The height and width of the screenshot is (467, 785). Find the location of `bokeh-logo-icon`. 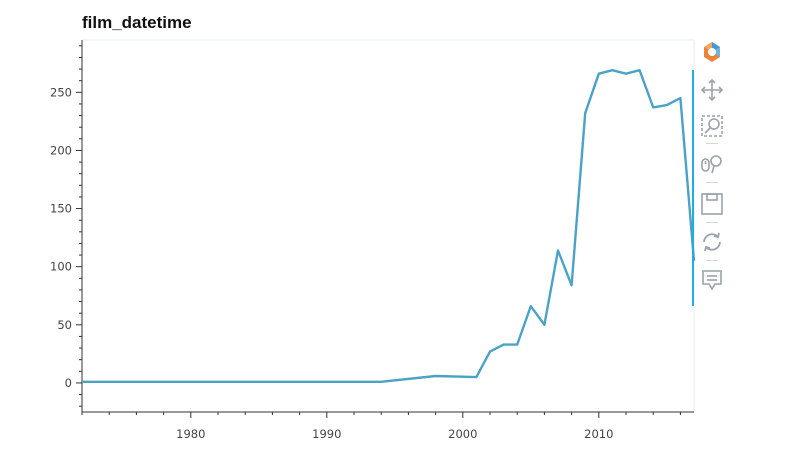

bokeh-logo-icon is located at coordinates (712, 52).